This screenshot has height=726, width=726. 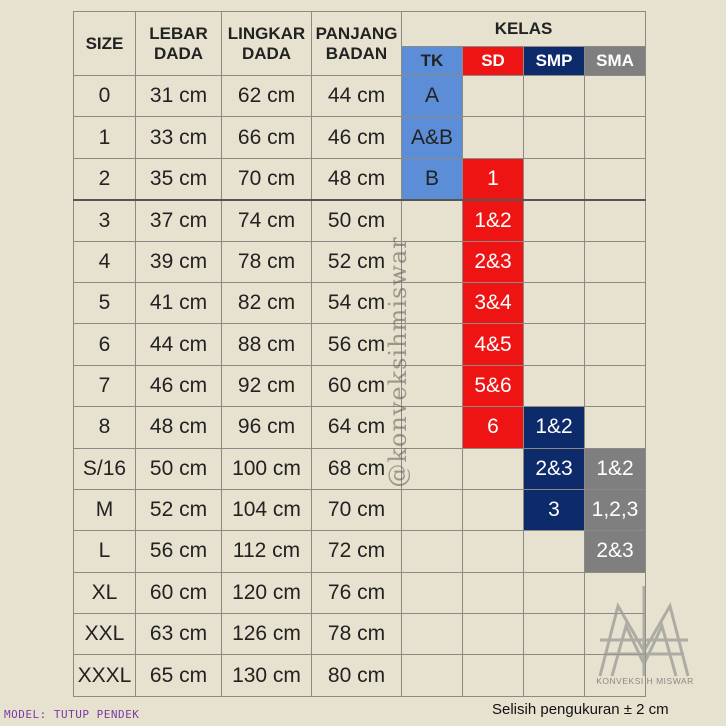 I want to click on cell-smp: 3, so click(x=554, y=510).